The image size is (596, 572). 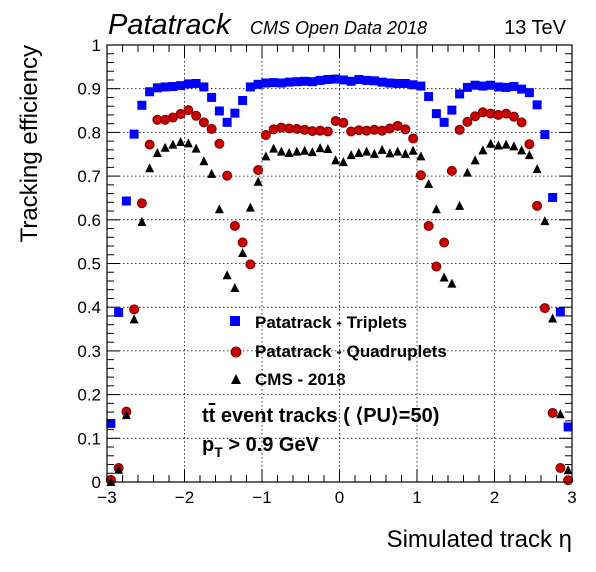 What do you see at coordinates (337, 25) in the screenshot?
I see `chart-header: Patatrack CMS Open Data 2018 13 TeV` at bounding box center [337, 25].